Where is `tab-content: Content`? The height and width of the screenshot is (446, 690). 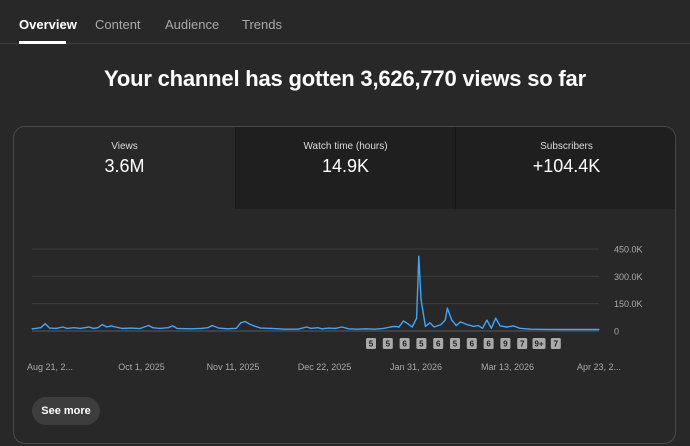 tab-content: Content is located at coordinates (118, 24).